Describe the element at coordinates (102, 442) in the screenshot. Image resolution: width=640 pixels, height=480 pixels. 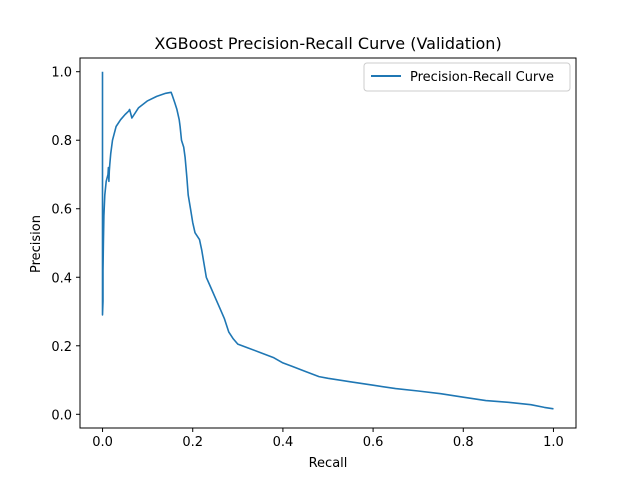
I see `x-tick-label: 0.0` at that location.